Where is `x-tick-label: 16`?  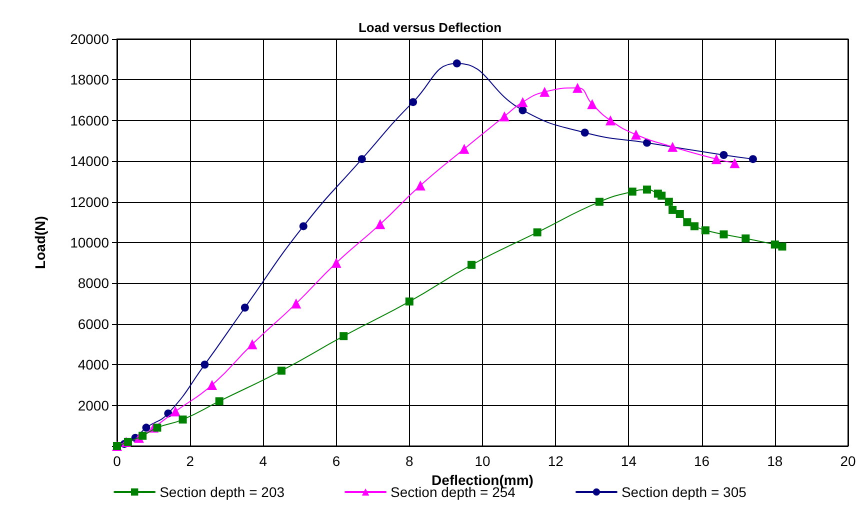 x-tick-label: 16 is located at coordinates (702, 461).